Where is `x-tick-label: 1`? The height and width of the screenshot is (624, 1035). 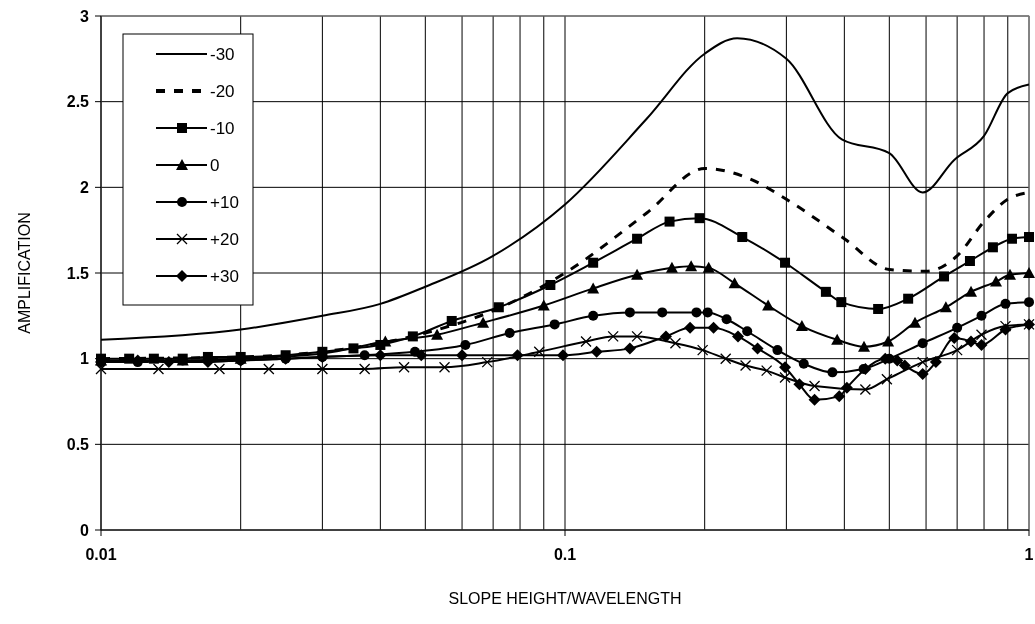
x-tick-label: 1 is located at coordinates (1029, 554).